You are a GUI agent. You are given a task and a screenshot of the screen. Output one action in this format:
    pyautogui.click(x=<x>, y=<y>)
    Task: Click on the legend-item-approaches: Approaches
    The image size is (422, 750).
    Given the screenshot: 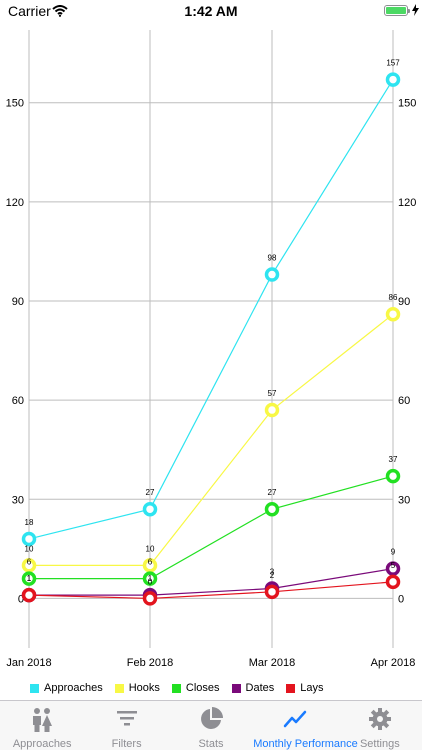 What is the action you would take?
    pyautogui.click(x=66, y=688)
    